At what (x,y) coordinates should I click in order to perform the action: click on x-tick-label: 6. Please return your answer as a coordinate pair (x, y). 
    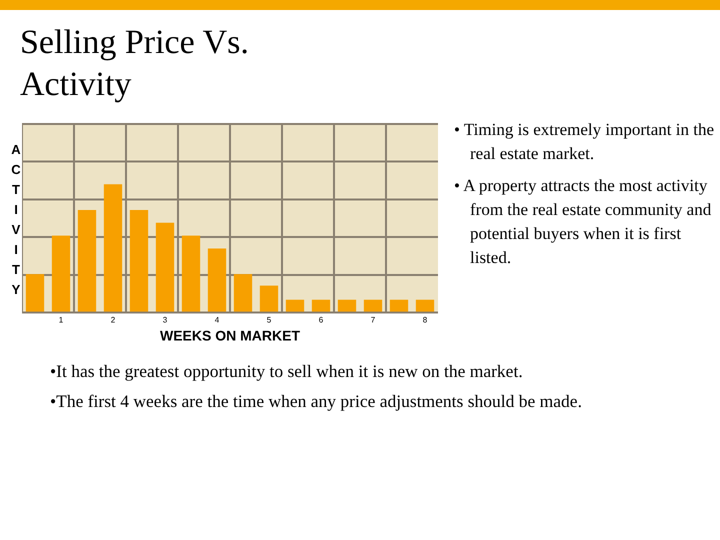
    Looking at the image, I should click on (321, 320).